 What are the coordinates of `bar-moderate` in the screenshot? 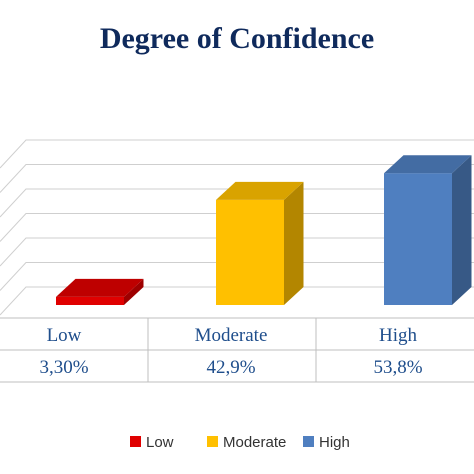 It's located at (260, 243).